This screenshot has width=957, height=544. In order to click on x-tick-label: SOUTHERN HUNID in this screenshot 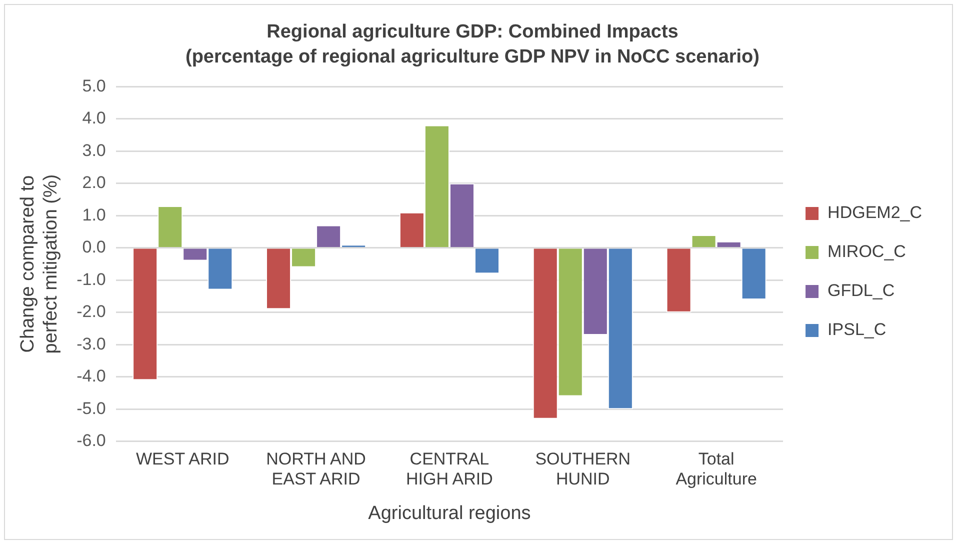, I will do `click(583, 469)`.